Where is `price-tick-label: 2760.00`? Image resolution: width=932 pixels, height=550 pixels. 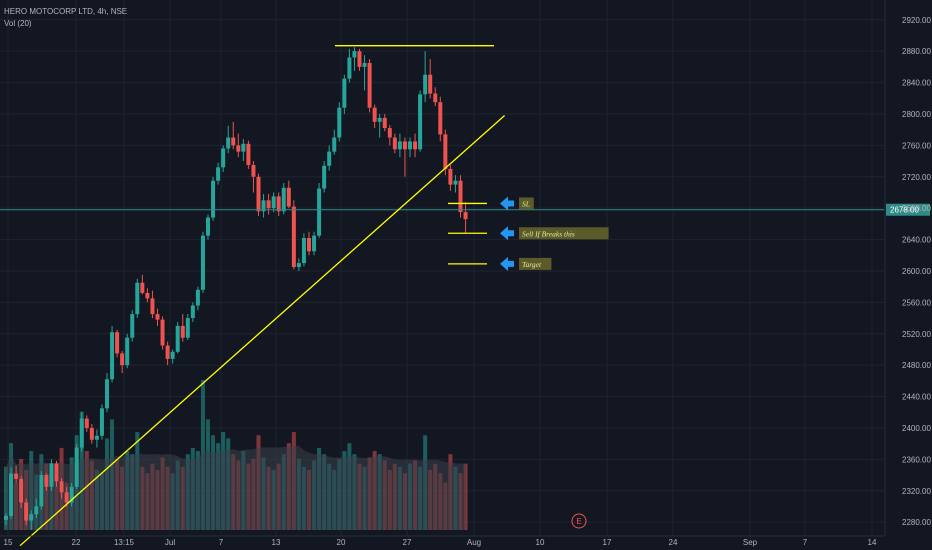
price-tick-label: 2760.00 is located at coordinates (916, 145).